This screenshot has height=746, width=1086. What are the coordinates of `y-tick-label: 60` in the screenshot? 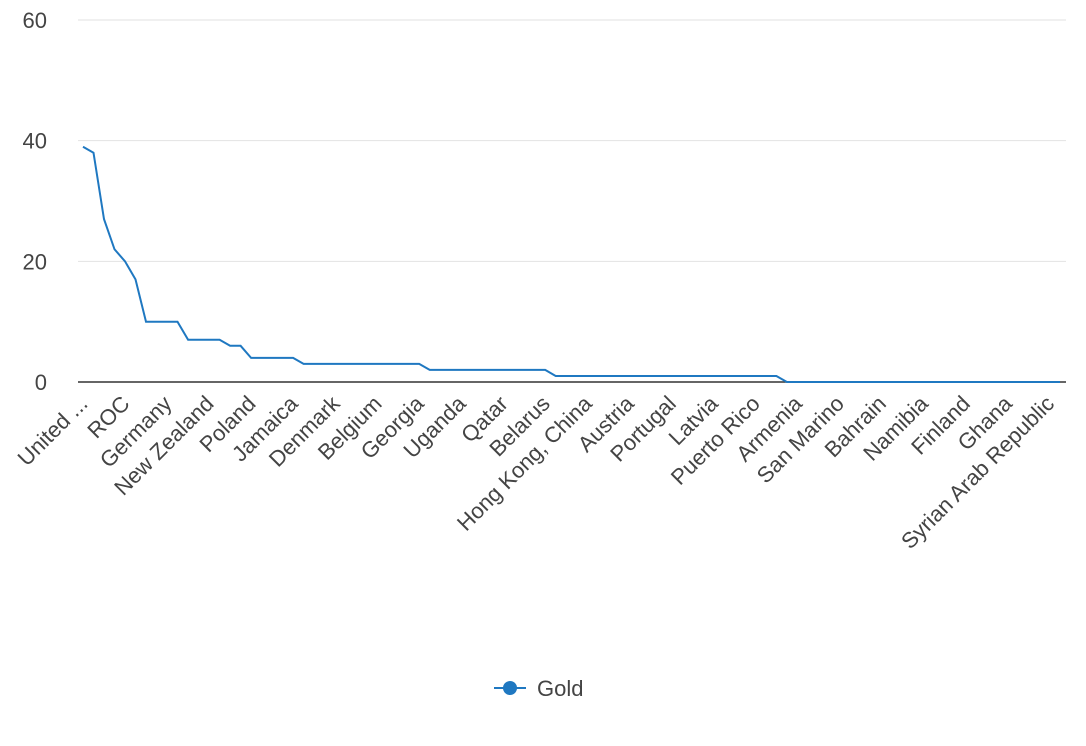 It's located at (35, 20).